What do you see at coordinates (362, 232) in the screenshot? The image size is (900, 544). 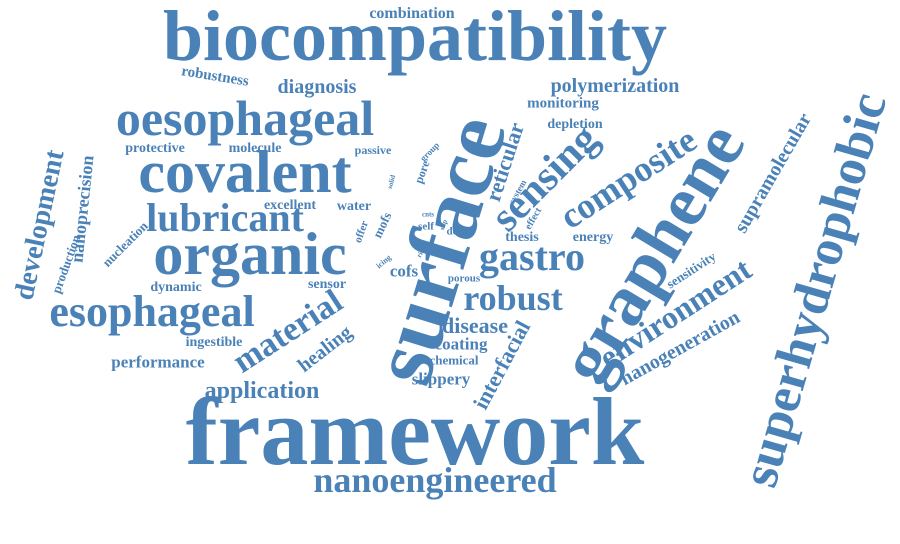 I see `word-offer: offer` at bounding box center [362, 232].